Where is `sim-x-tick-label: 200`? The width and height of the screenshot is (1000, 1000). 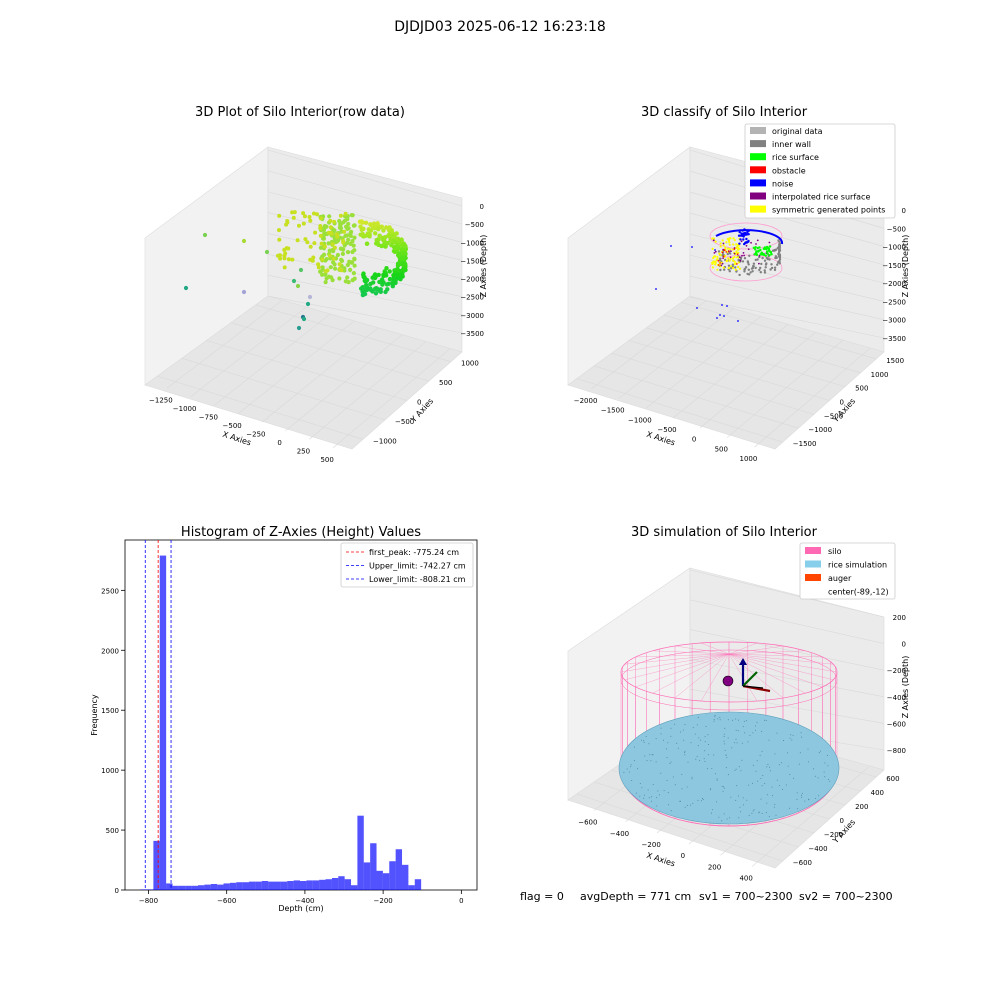
sim-x-tick-label: 200 is located at coordinates (714, 867).